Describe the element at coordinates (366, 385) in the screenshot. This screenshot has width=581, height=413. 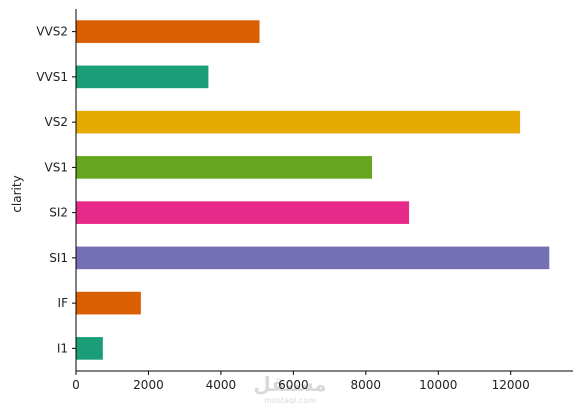
I see `x-tick-label: 8000` at that location.